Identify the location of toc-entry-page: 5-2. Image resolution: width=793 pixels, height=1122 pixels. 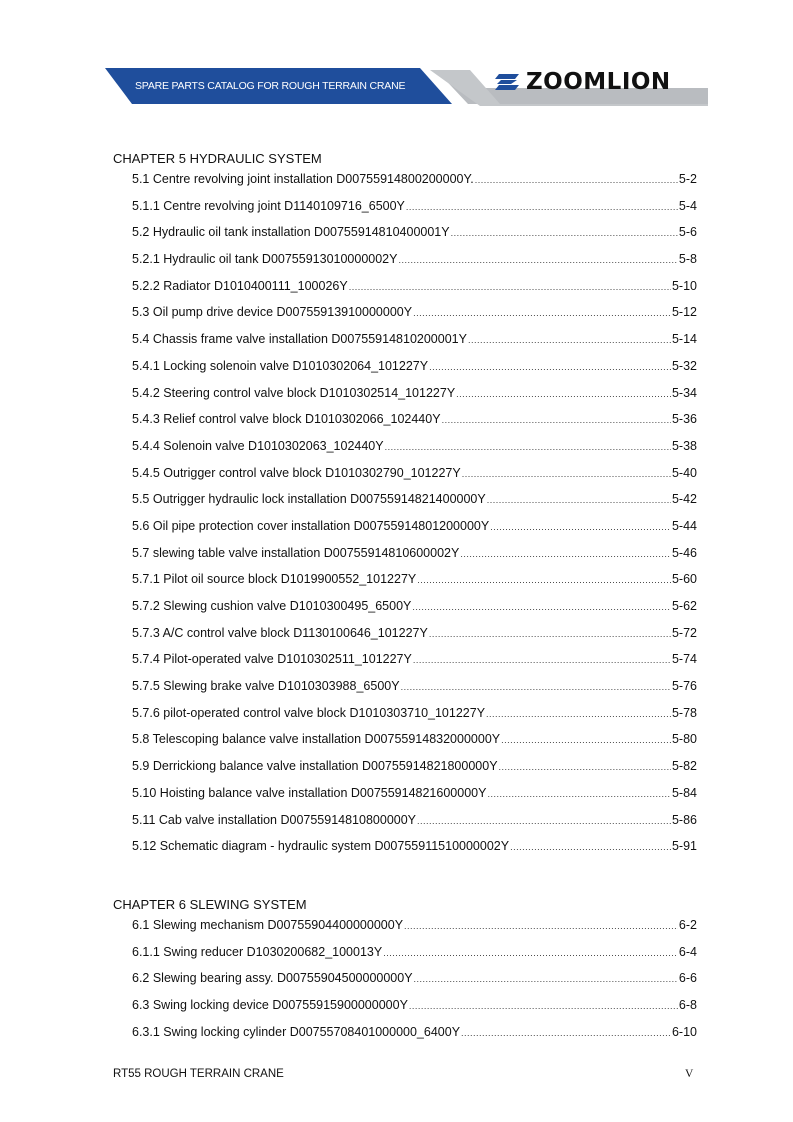
(687, 179).